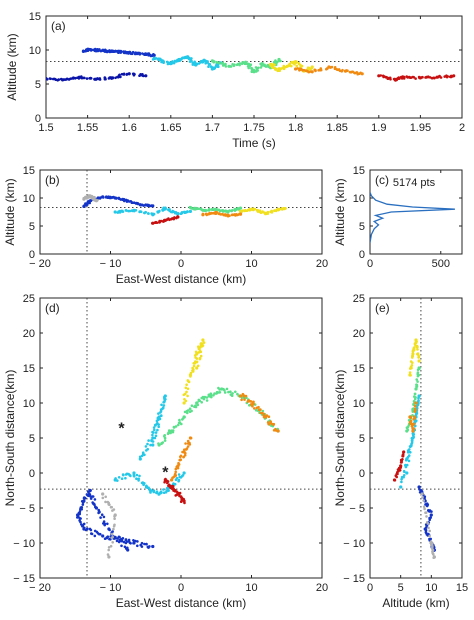  Describe the element at coordinates (52, 308) in the screenshot. I see `panel-label: (d)` at that location.